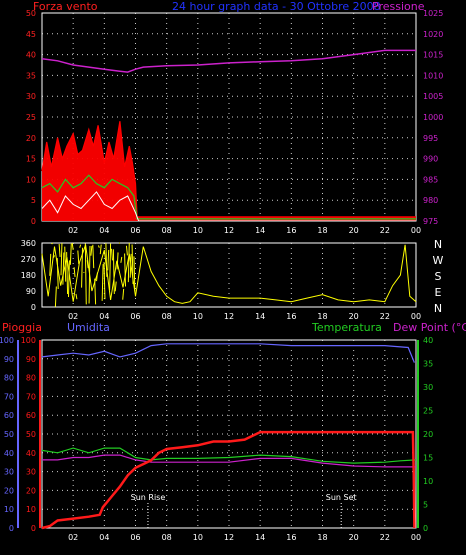 The image size is (466, 555). What do you see at coordinates (31, 13) in the screenshot?
I see `wind-tick-label: 50` at bounding box center [31, 13].